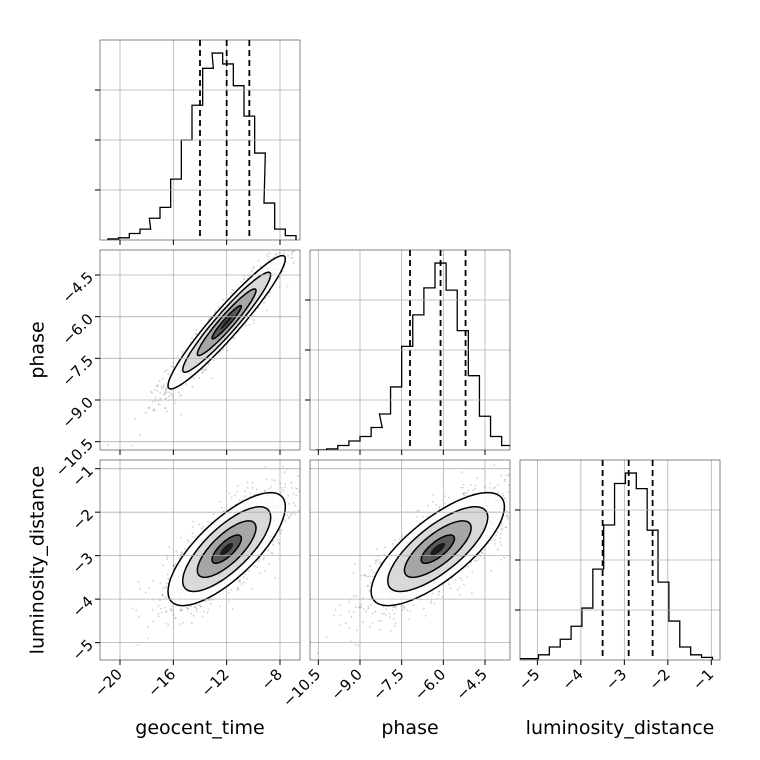 Image resolution: width=760 pixels, height=760 pixels. What do you see at coordinates (83, 650) in the screenshot?
I see `y-tick-label: −5` at bounding box center [83, 650].